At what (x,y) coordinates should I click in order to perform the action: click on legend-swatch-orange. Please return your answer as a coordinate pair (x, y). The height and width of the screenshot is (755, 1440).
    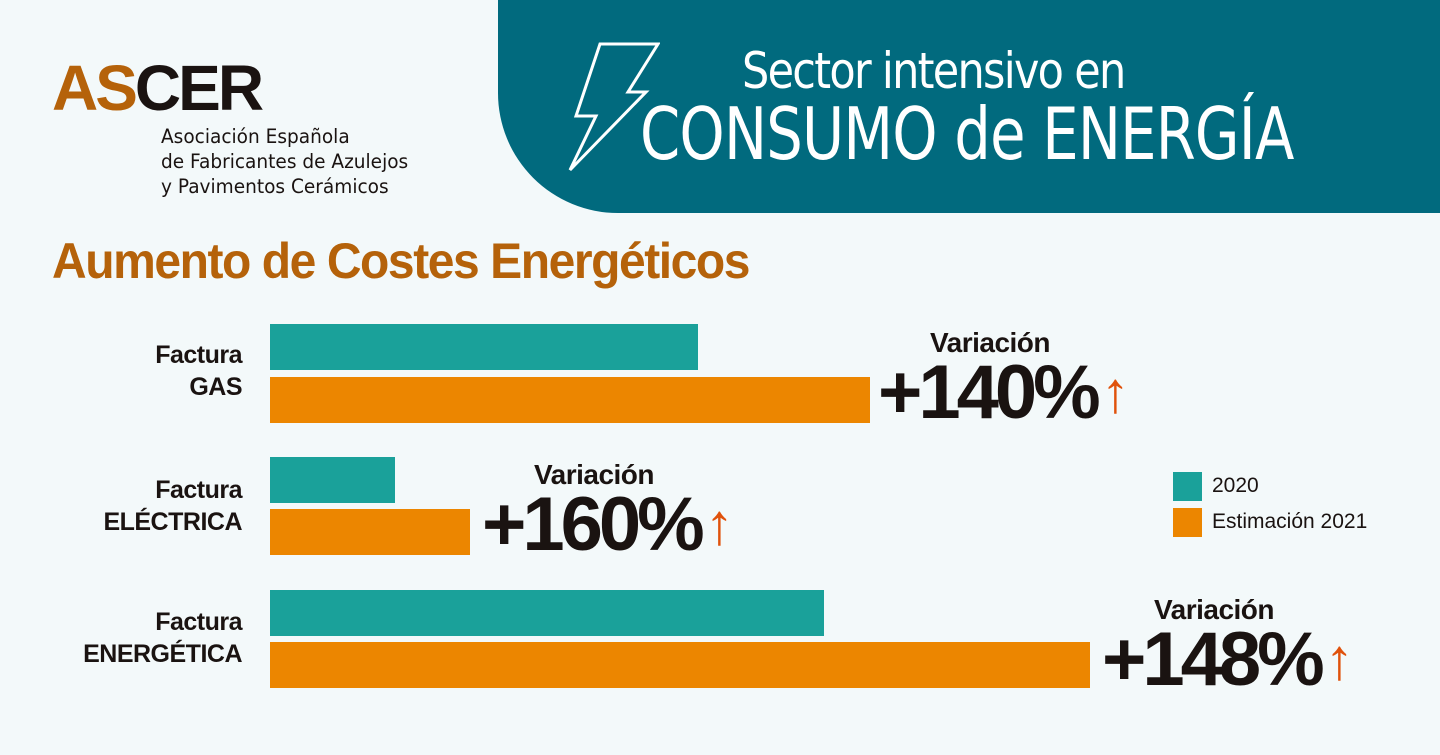
    Looking at the image, I should click on (1187, 522).